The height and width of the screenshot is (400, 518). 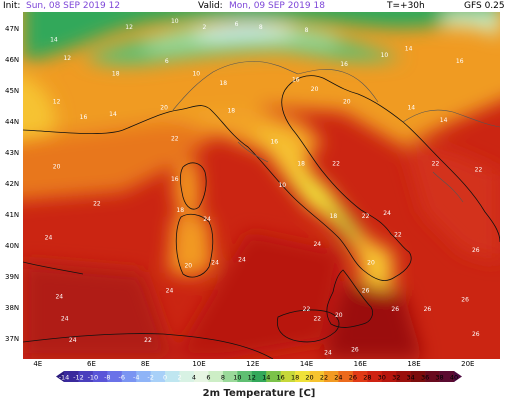 I want to click on latitude-label: 41N, so click(x=12, y=214).